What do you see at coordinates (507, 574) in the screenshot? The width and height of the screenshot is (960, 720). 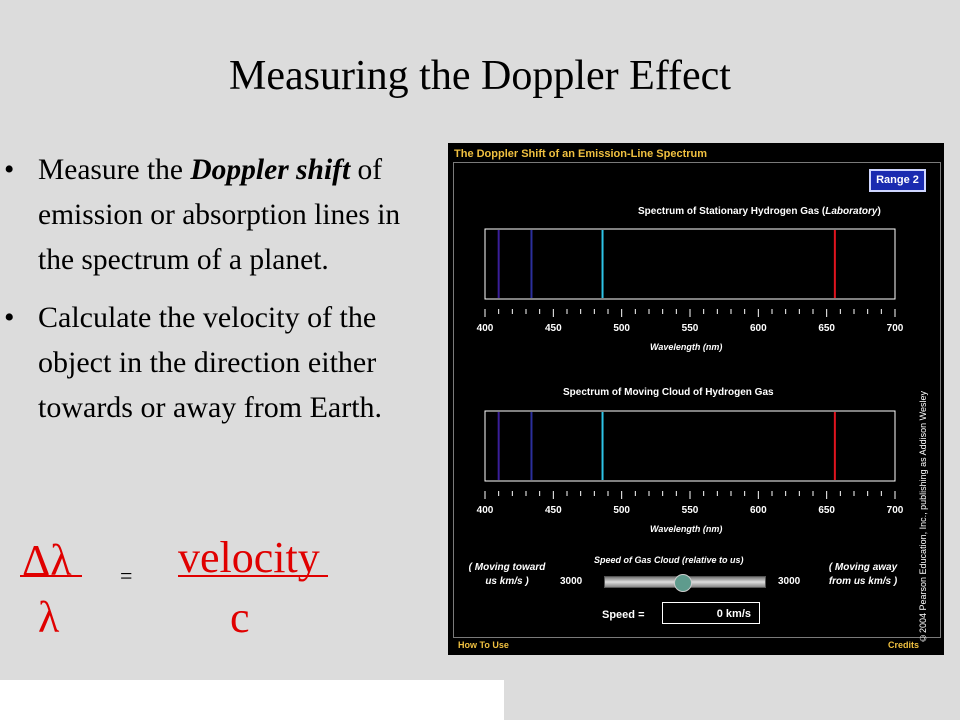 I see `toward-note: ( Moving toward us km/s )` at bounding box center [507, 574].